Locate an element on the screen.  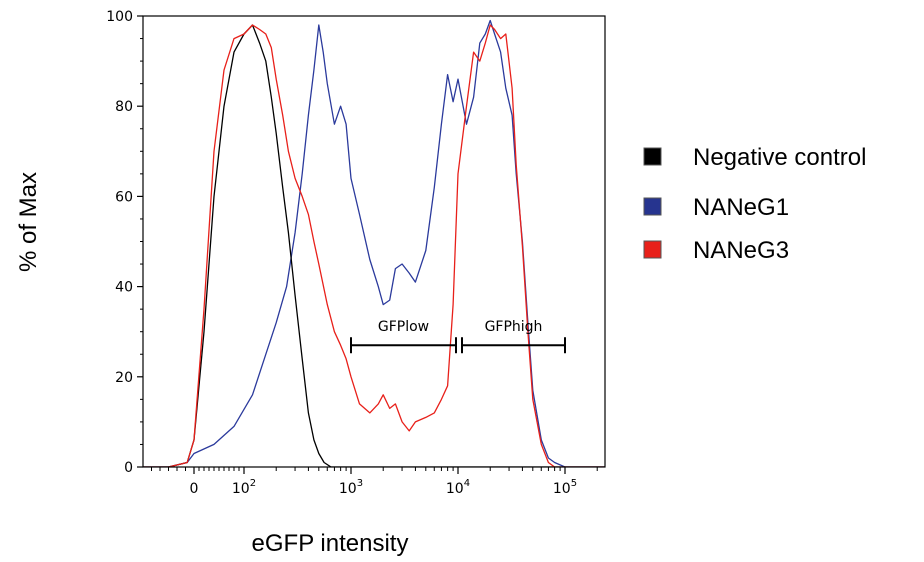
x-tick-label: 0 is located at coordinates (194, 489).